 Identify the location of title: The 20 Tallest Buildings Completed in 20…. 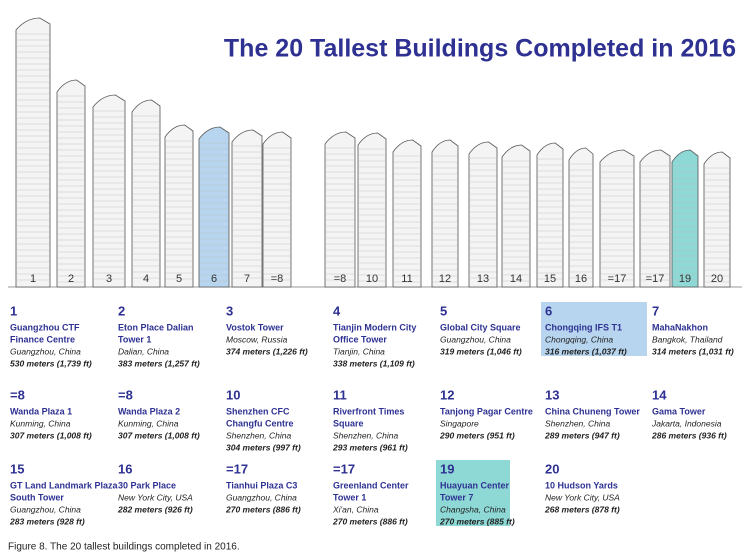
(480, 49).